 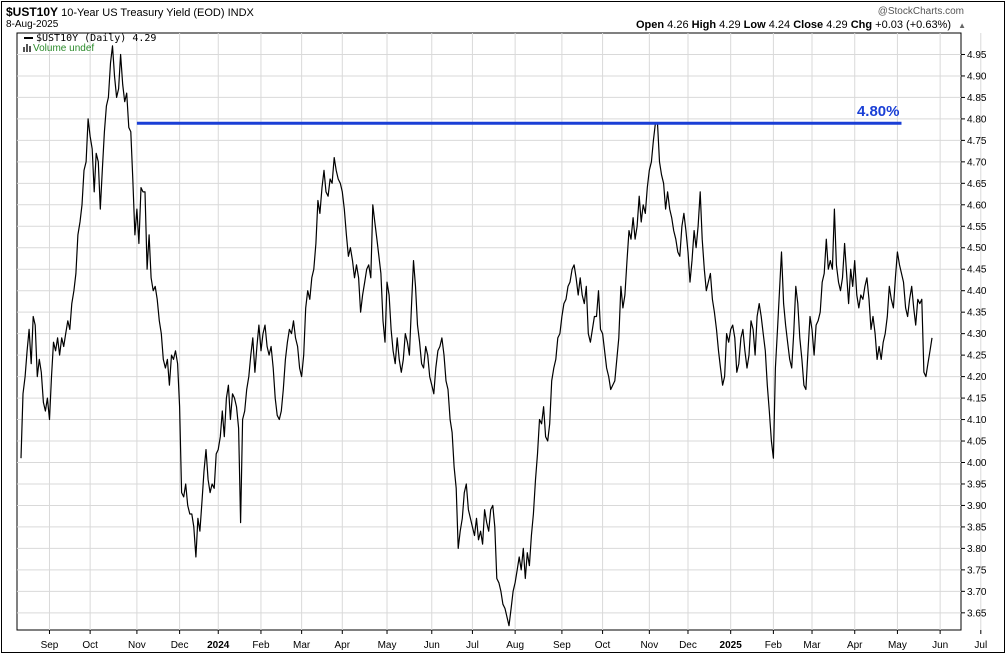 What do you see at coordinates (977, 613) in the screenshot?
I see `y-tick-label: 3.65` at bounding box center [977, 613].